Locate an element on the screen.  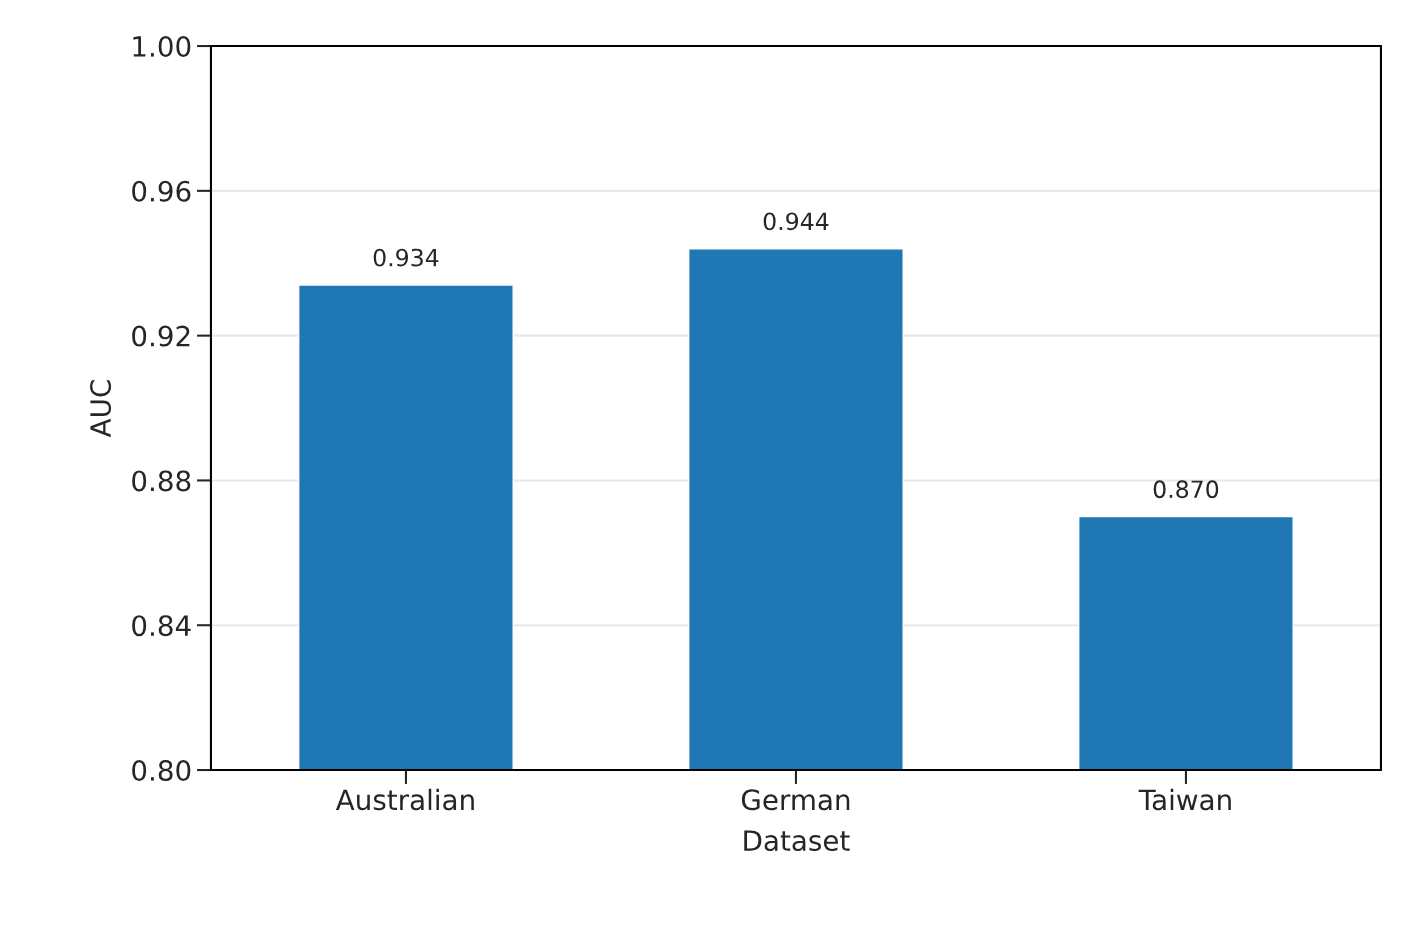
data-label: 0.944 is located at coordinates (796, 221).